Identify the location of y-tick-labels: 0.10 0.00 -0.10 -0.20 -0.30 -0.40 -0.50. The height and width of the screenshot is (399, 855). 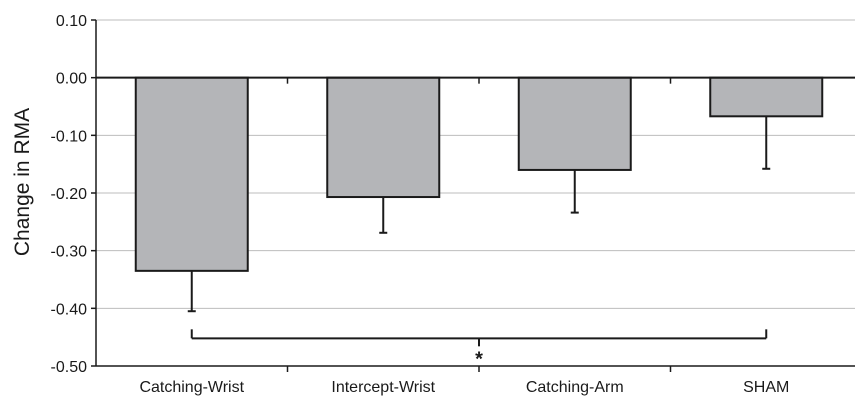
(69, 194).